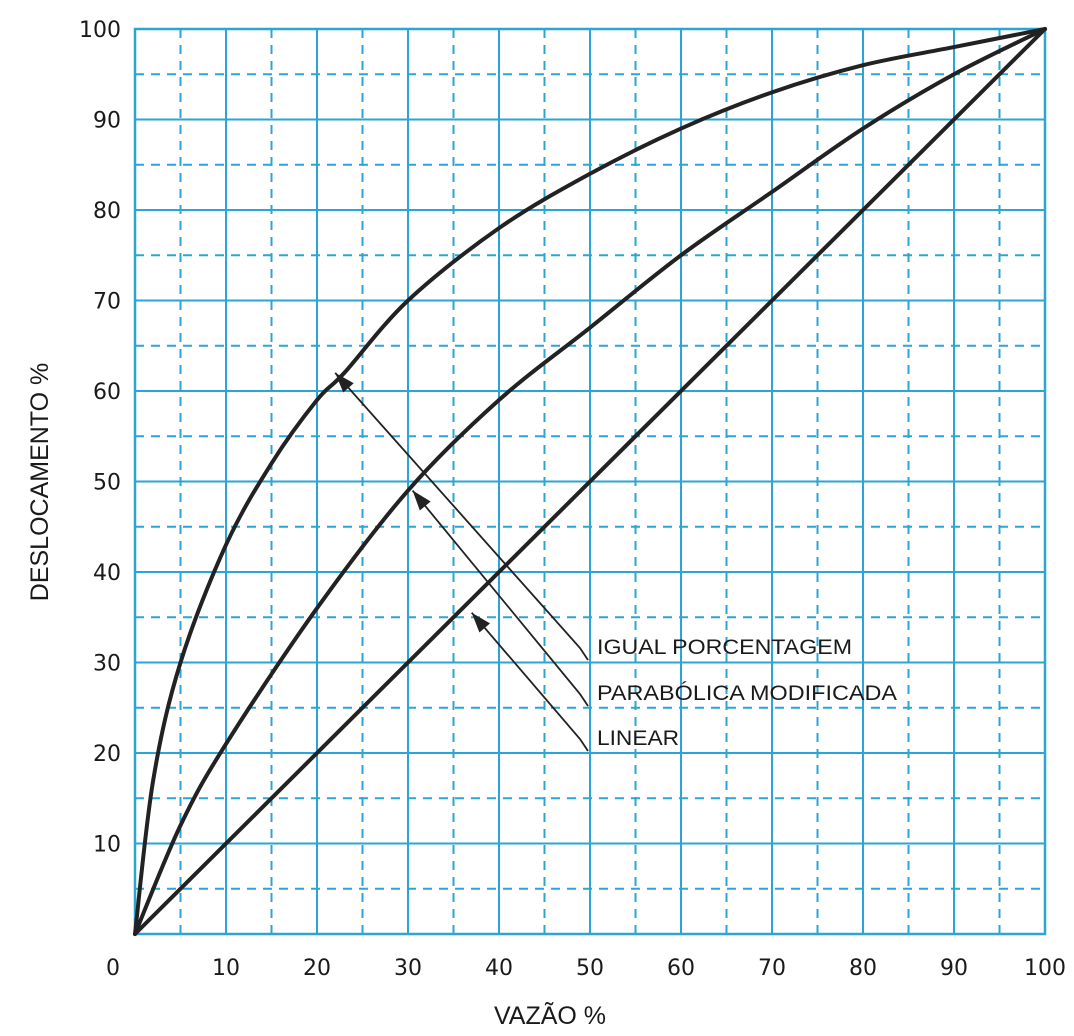  What do you see at coordinates (421, 500) in the screenshot?
I see `arrowhead-parabolica-modificada` at bounding box center [421, 500].